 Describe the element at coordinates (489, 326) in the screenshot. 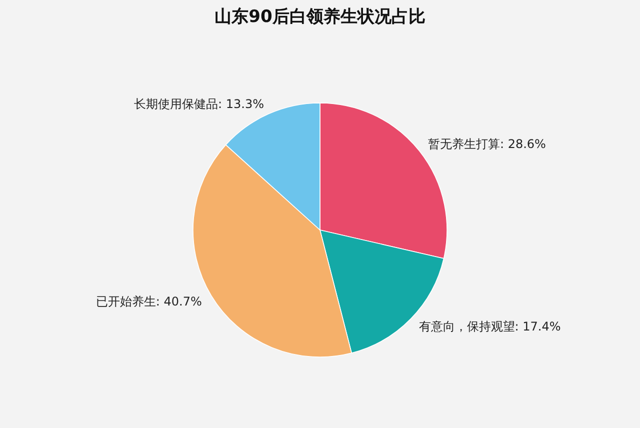

I see `slice-label: 有意向，保持观望: 17.4%` at that location.